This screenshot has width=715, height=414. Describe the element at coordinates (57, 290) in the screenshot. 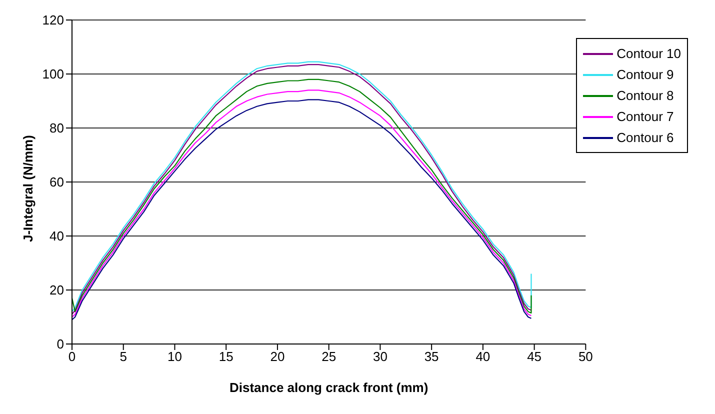

I see `y-tick-label: 20` at that location.